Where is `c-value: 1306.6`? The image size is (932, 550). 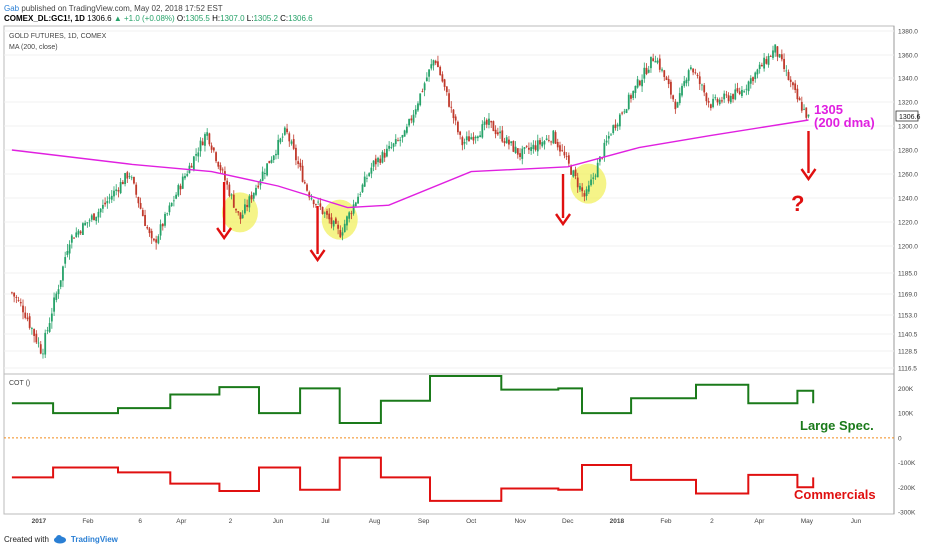 c-value: 1306.6 is located at coordinates (300, 18).